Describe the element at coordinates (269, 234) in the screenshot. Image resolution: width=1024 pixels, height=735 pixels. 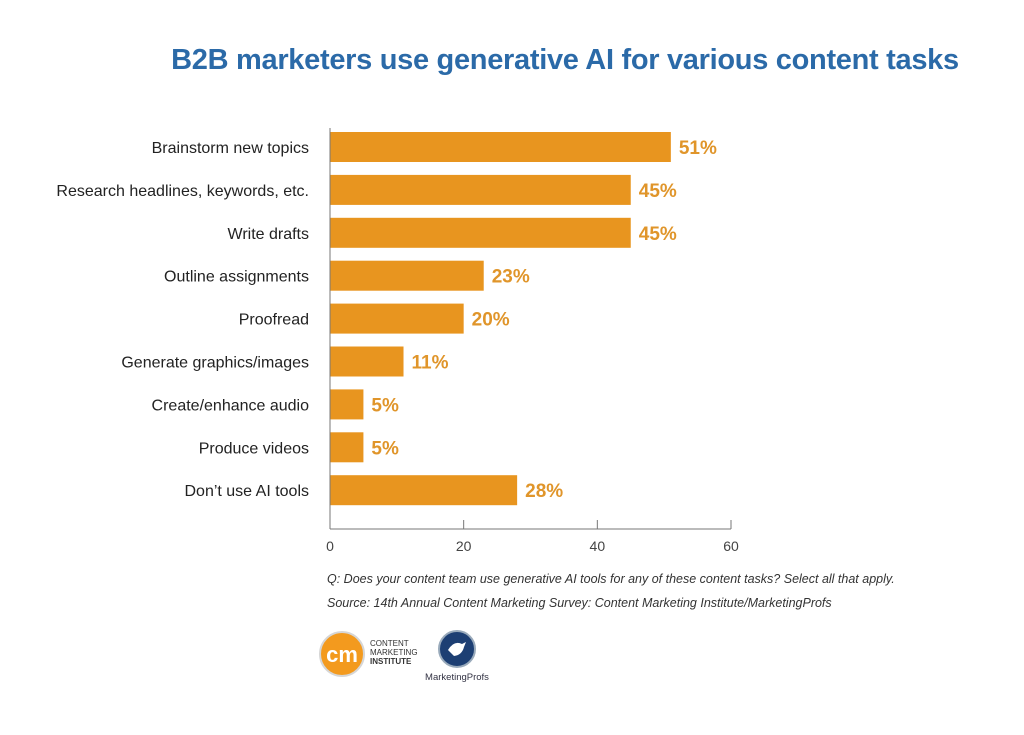
I see `category-label: Write drafts` at that location.